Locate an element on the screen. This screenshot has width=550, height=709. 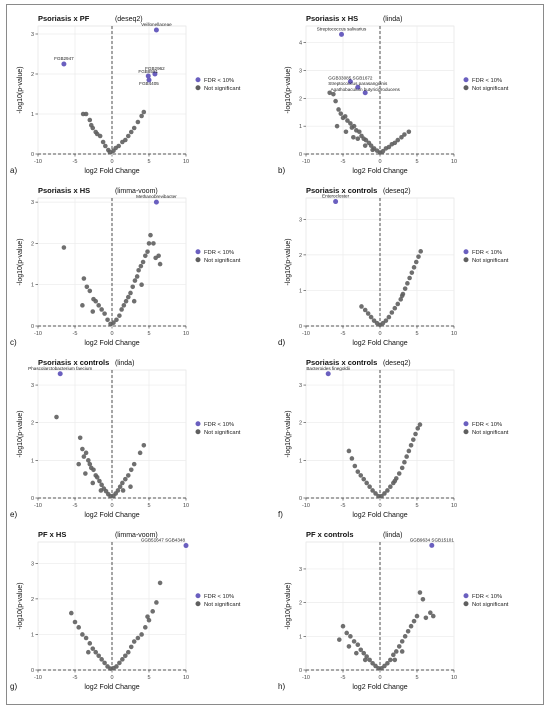
panel-title: PF x controls is located at coordinates (330, 534).